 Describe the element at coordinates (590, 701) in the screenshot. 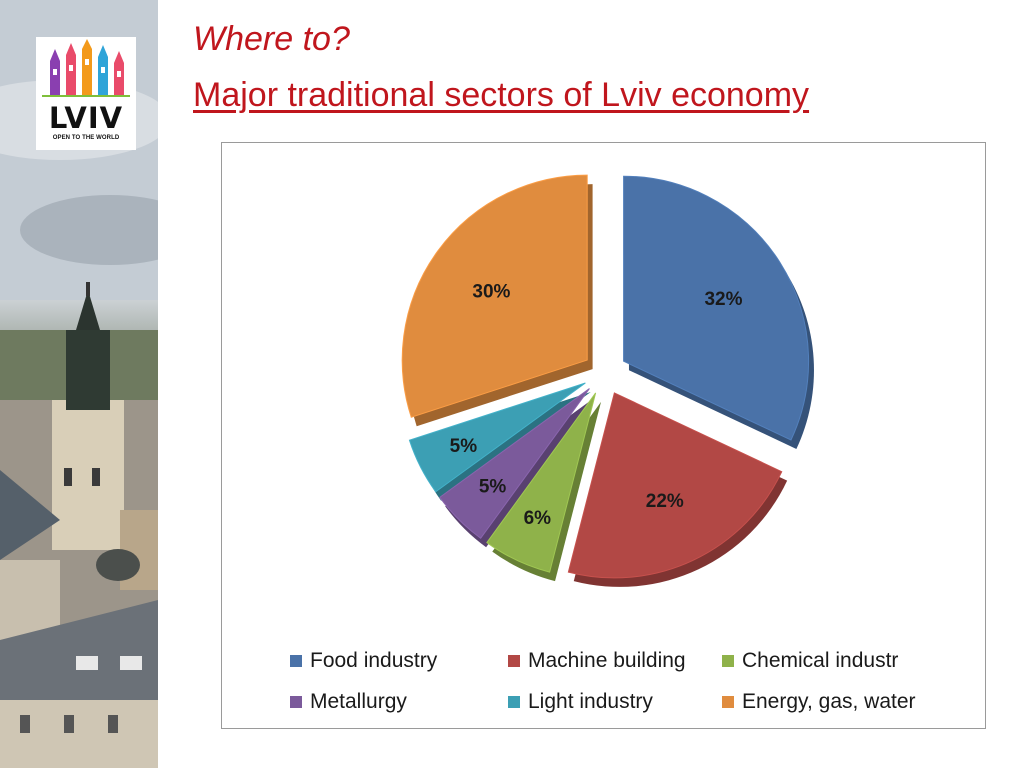

I see `legend-label: Light industry` at that location.